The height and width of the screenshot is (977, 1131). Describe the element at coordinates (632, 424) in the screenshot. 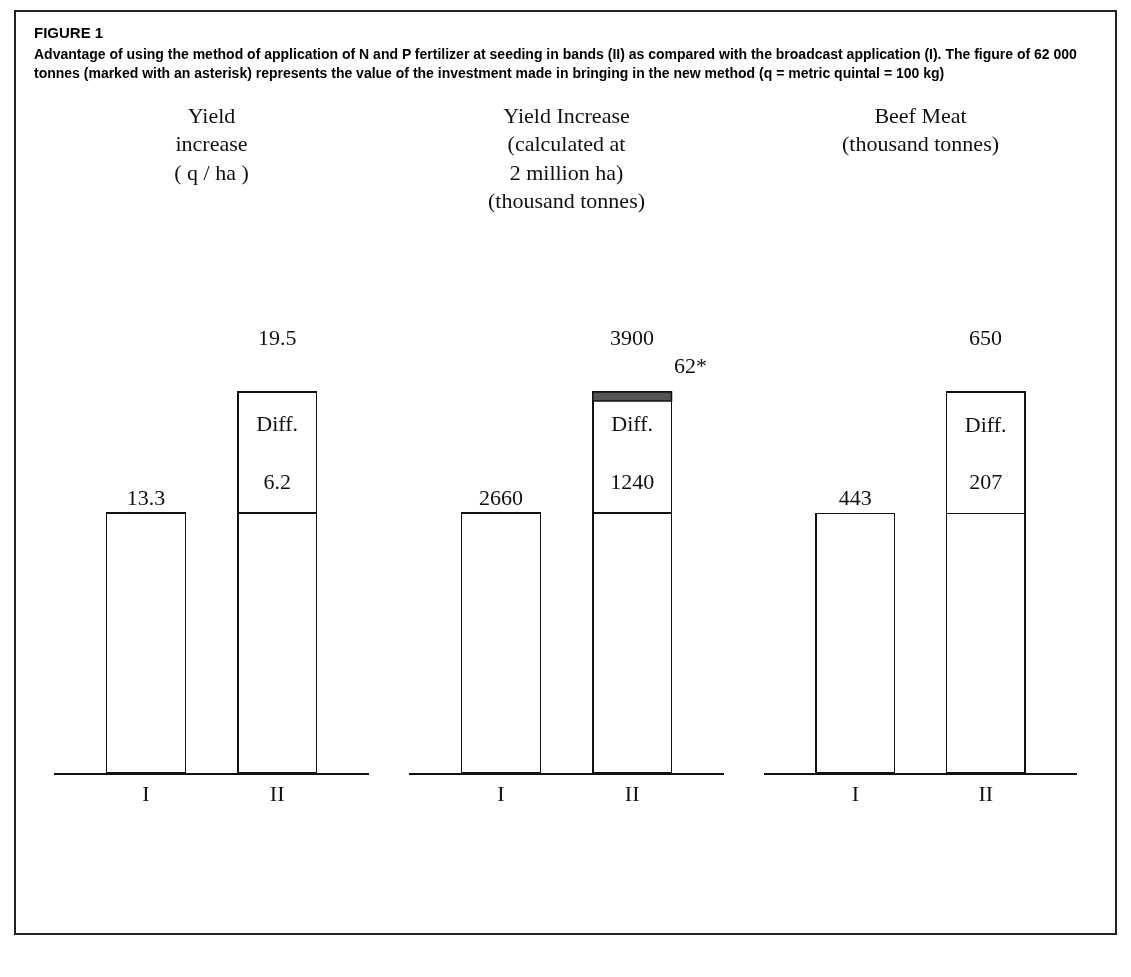

I see `legend-label: Diff.` at that location.